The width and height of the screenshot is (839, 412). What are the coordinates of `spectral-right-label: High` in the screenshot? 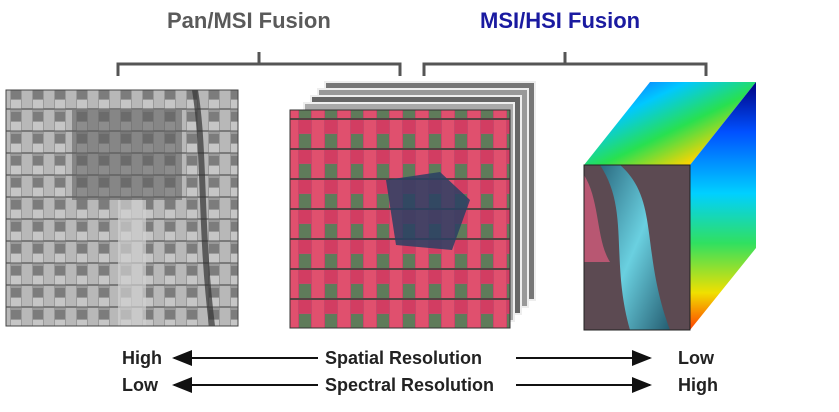 It's located at (698, 385).